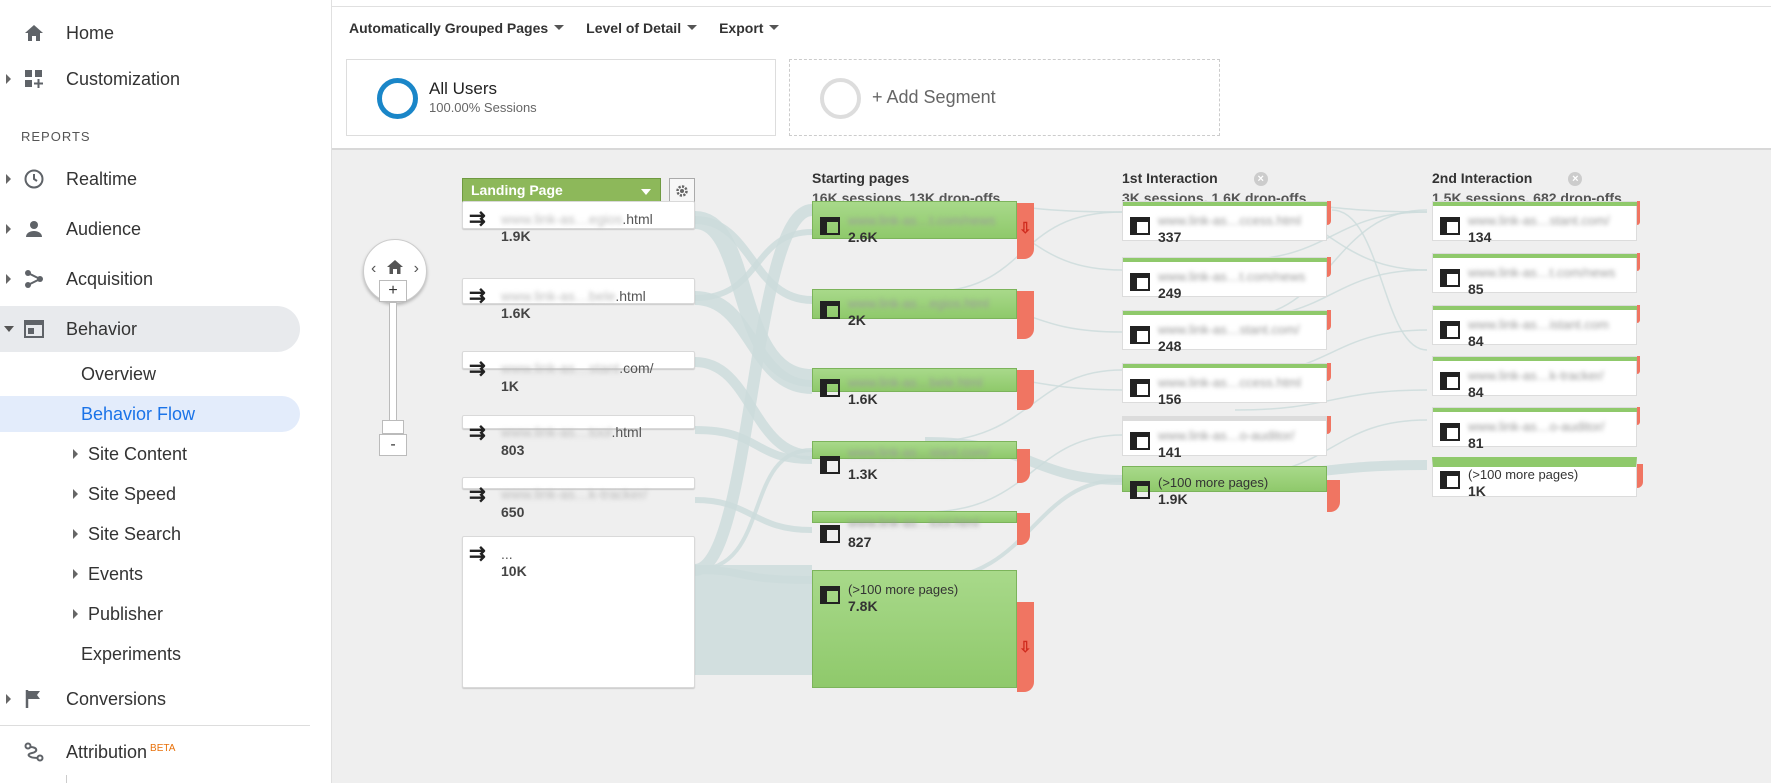 The width and height of the screenshot is (1771, 783). Describe the element at coordinates (578, 498) in the screenshot. I see `landing-node: ⇉ www.link-as…k-tracker/ 650` at that location.